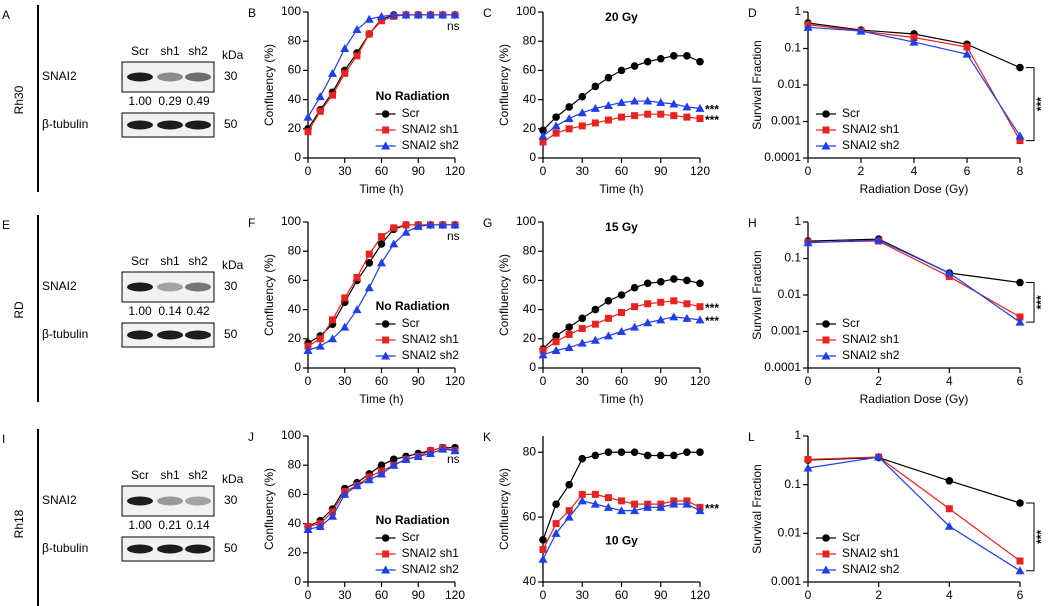 Image resolution: width=1050 pixels, height=606 pixels. Describe the element at coordinates (871, 553) in the screenshot. I see `legend-label: SNAI2 sh1` at that location.